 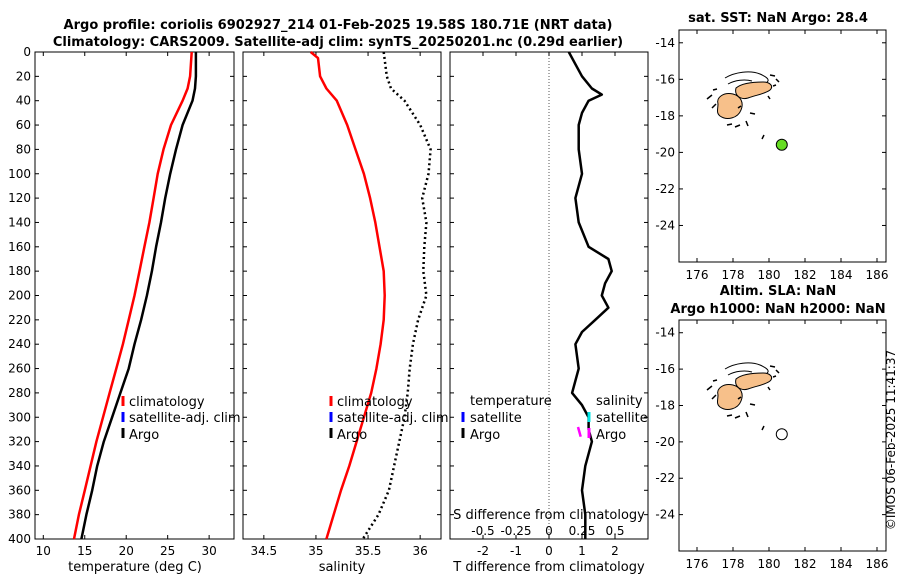 What do you see at coordinates (549, 531) in the screenshot?
I see `s-diff-tick-label: 0` at bounding box center [549, 531].